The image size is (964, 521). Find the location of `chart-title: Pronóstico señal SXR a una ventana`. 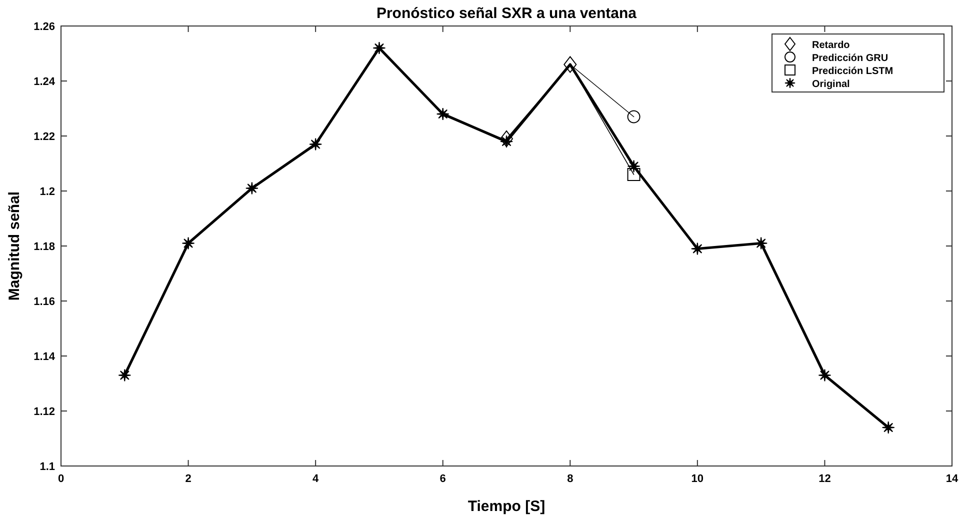

chart-title: Pronóstico señal SXR a una ventana is located at coordinates (507, 13).